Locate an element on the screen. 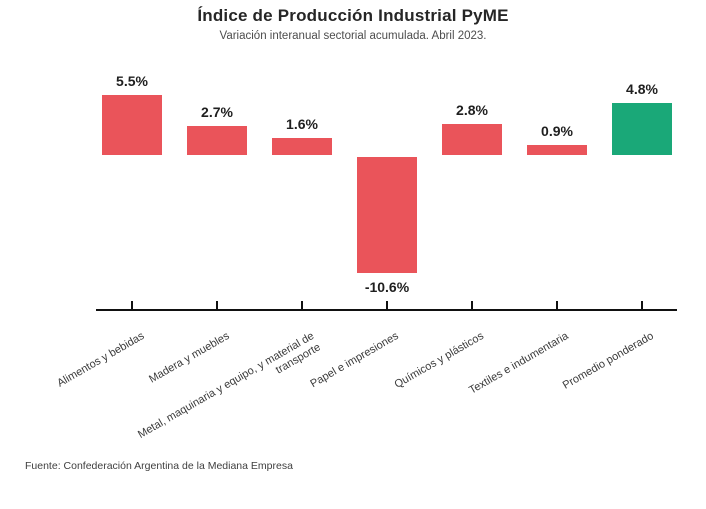  bar-value-label: 2.8% is located at coordinates (472, 110).